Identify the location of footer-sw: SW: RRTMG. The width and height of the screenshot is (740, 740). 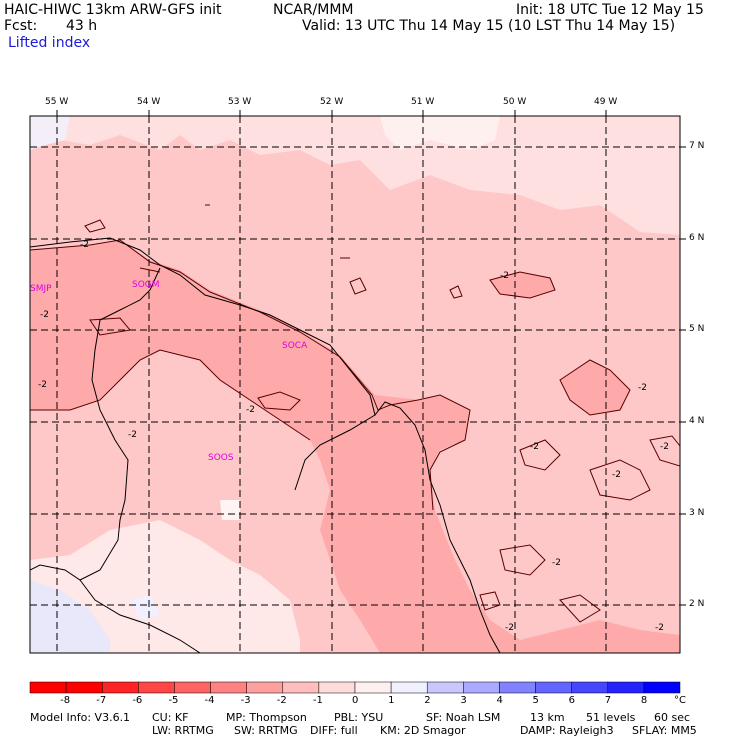
(266, 730).